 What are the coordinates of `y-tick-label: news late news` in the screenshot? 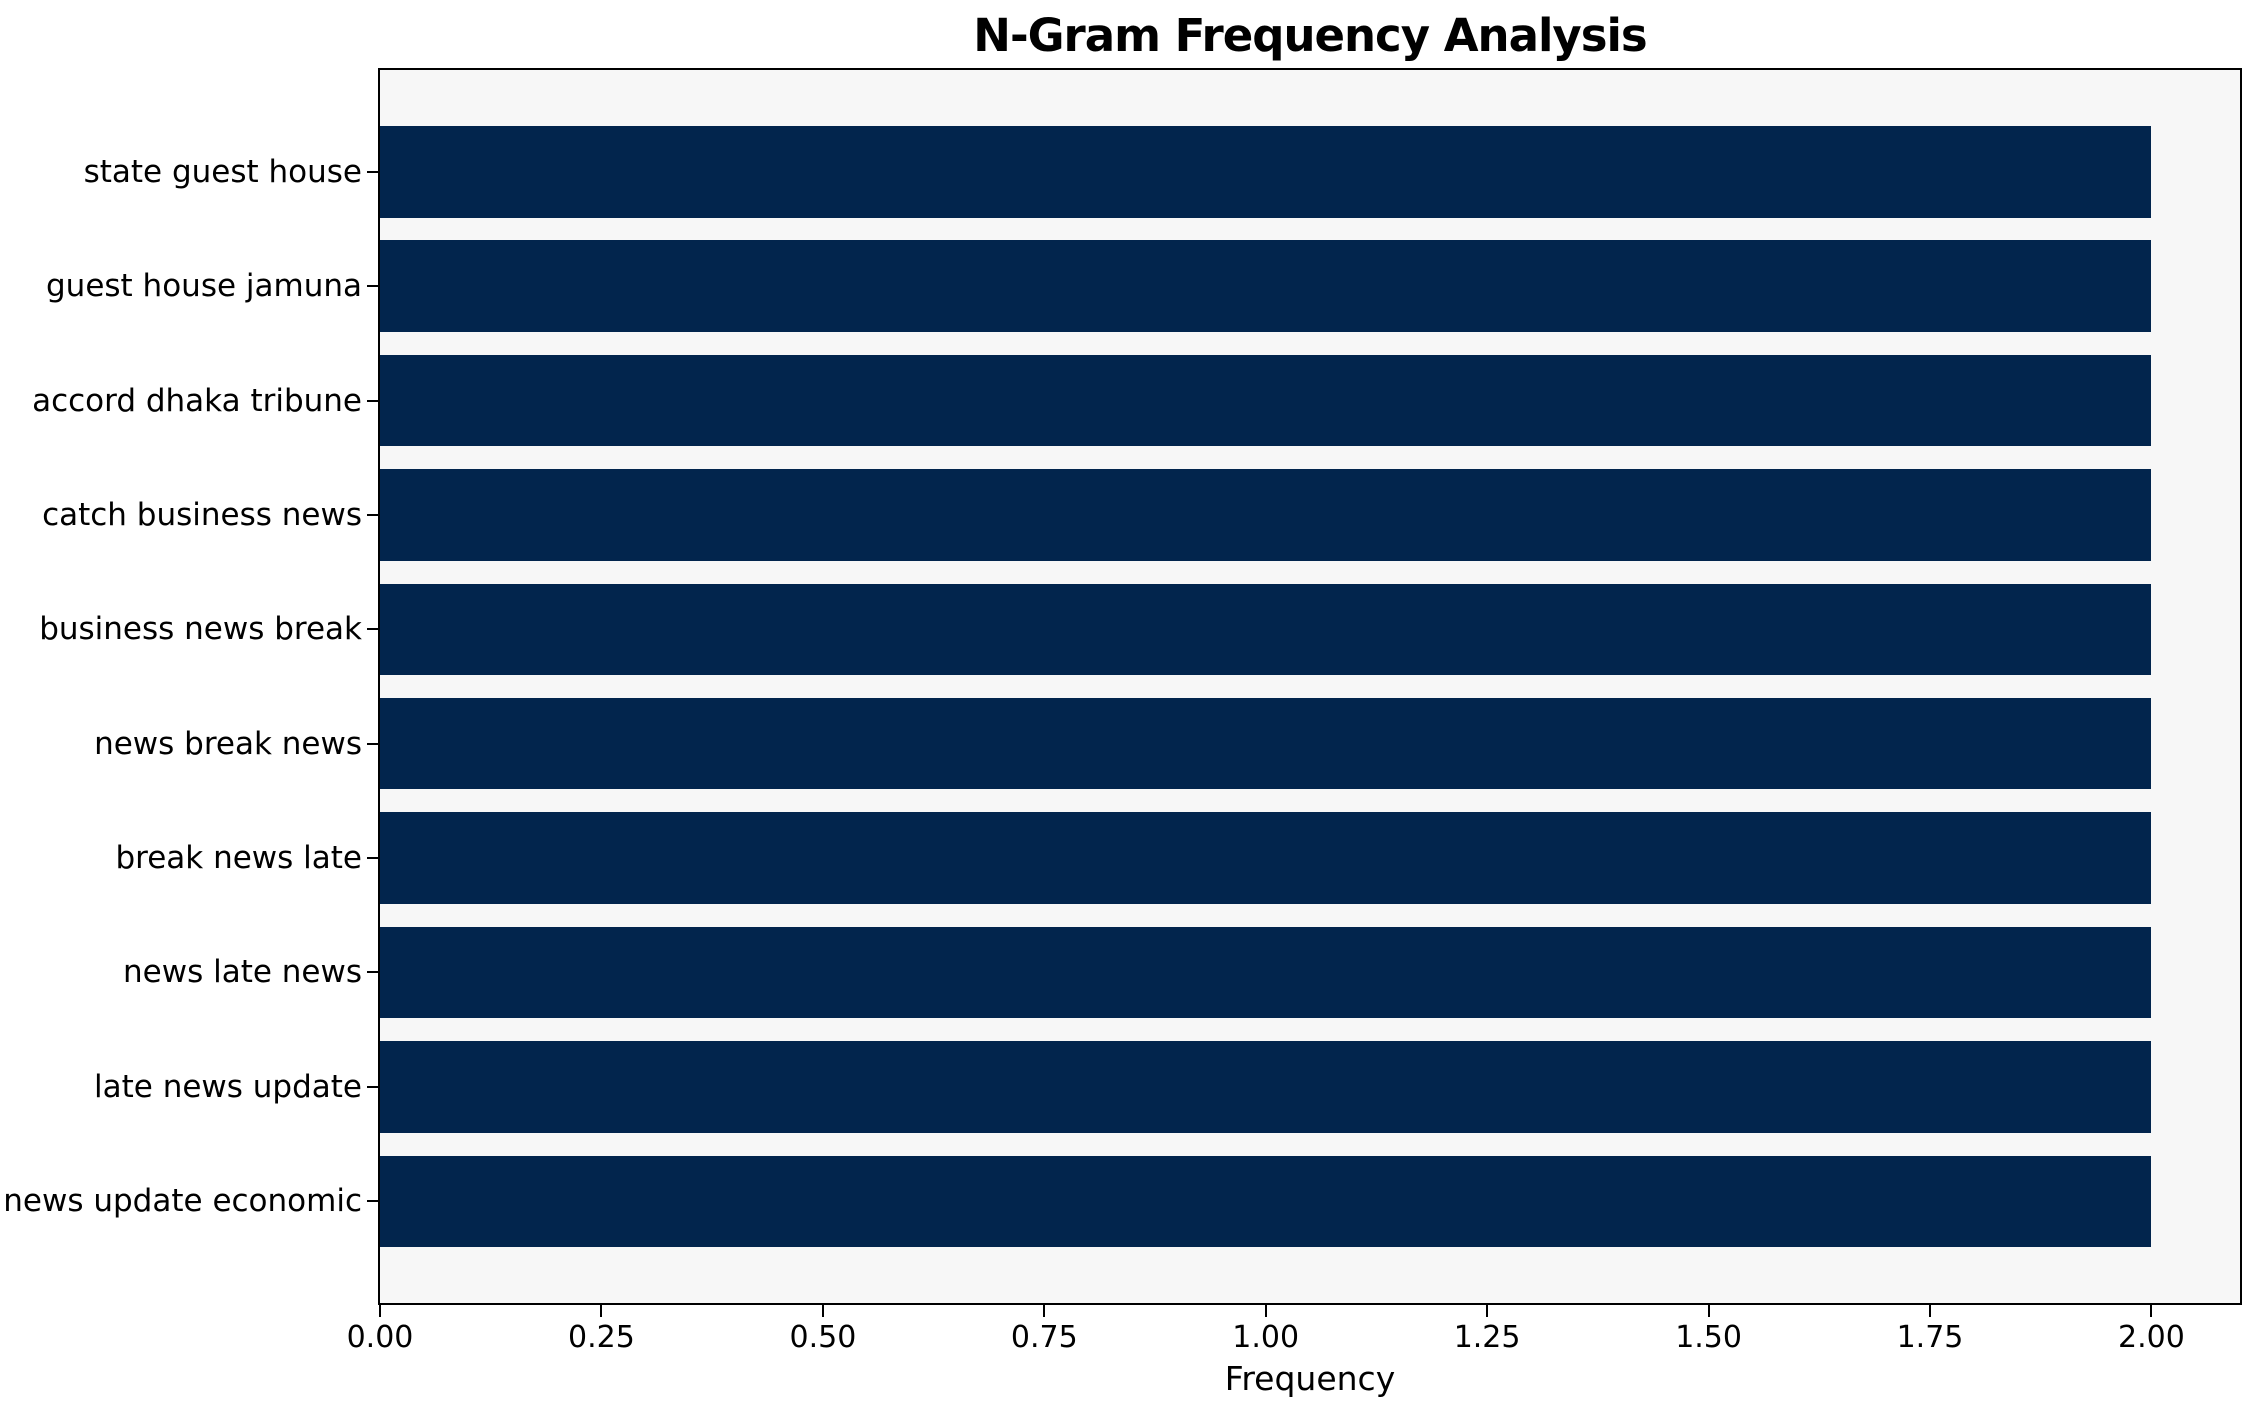 It's located at (242, 972).